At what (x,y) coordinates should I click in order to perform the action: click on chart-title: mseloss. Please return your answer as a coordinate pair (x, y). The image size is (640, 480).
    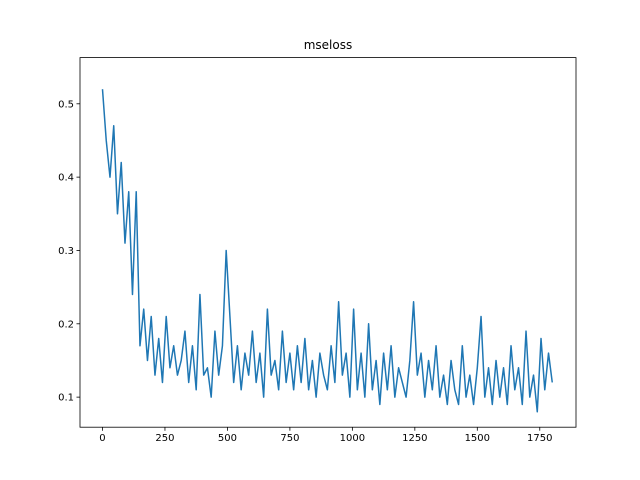
    Looking at the image, I should click on (328, 45).